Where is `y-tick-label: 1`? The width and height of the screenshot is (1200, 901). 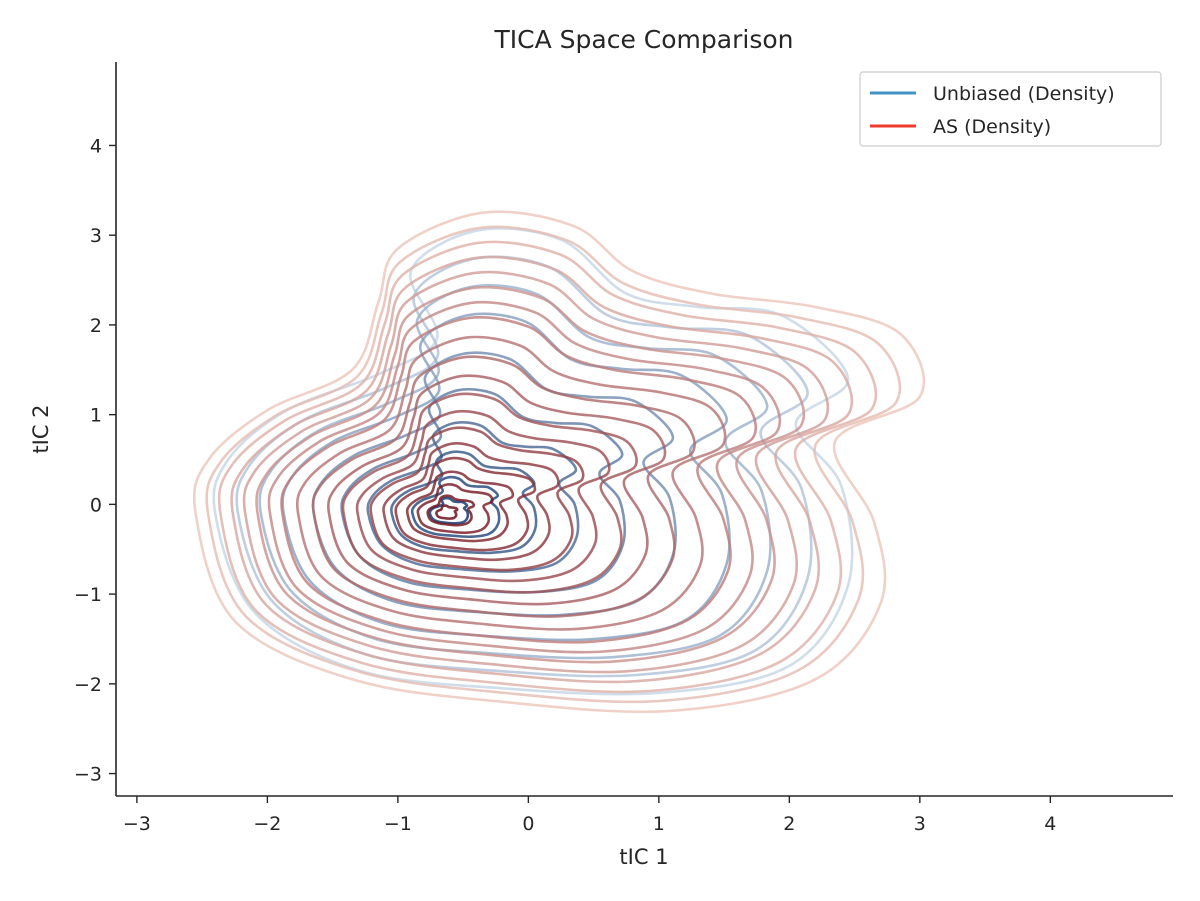
y-tick-label: 1 is located at coordinates (96, 416).